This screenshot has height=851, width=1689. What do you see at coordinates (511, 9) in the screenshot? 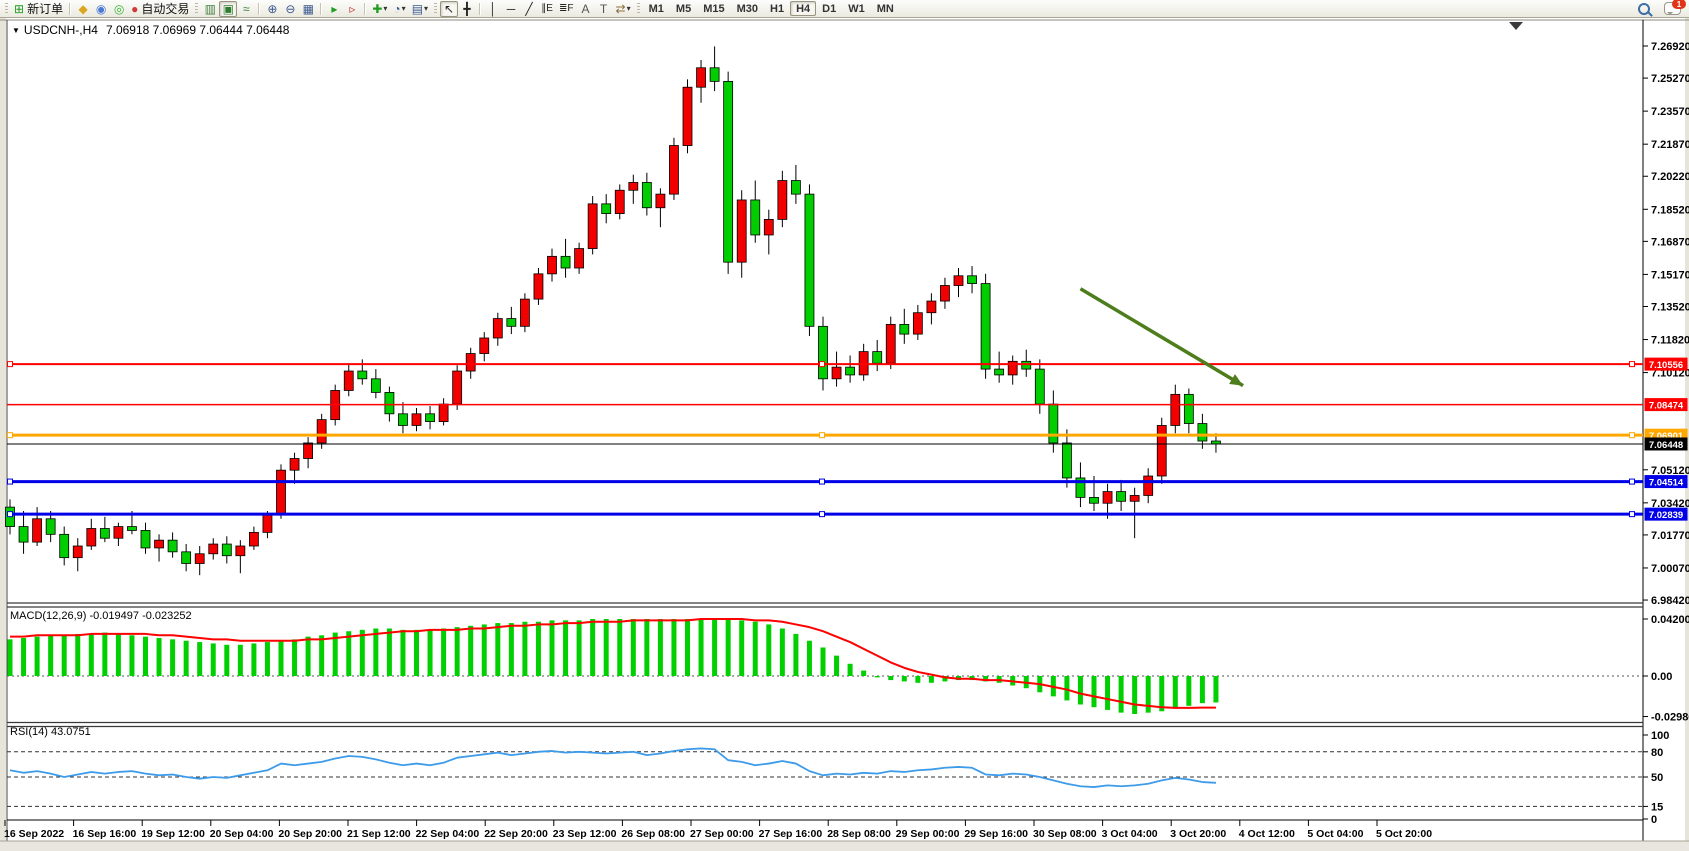
I see `horizontal-line-button: ─` at bounding box center [511, 9].